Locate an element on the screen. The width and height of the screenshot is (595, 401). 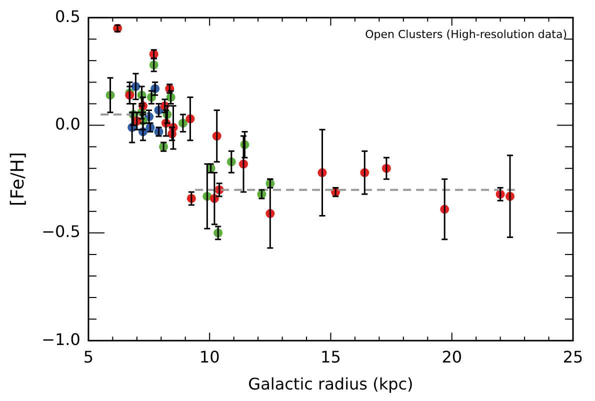
y-tick-label: −0.5 is located at coordinates (61, 232).